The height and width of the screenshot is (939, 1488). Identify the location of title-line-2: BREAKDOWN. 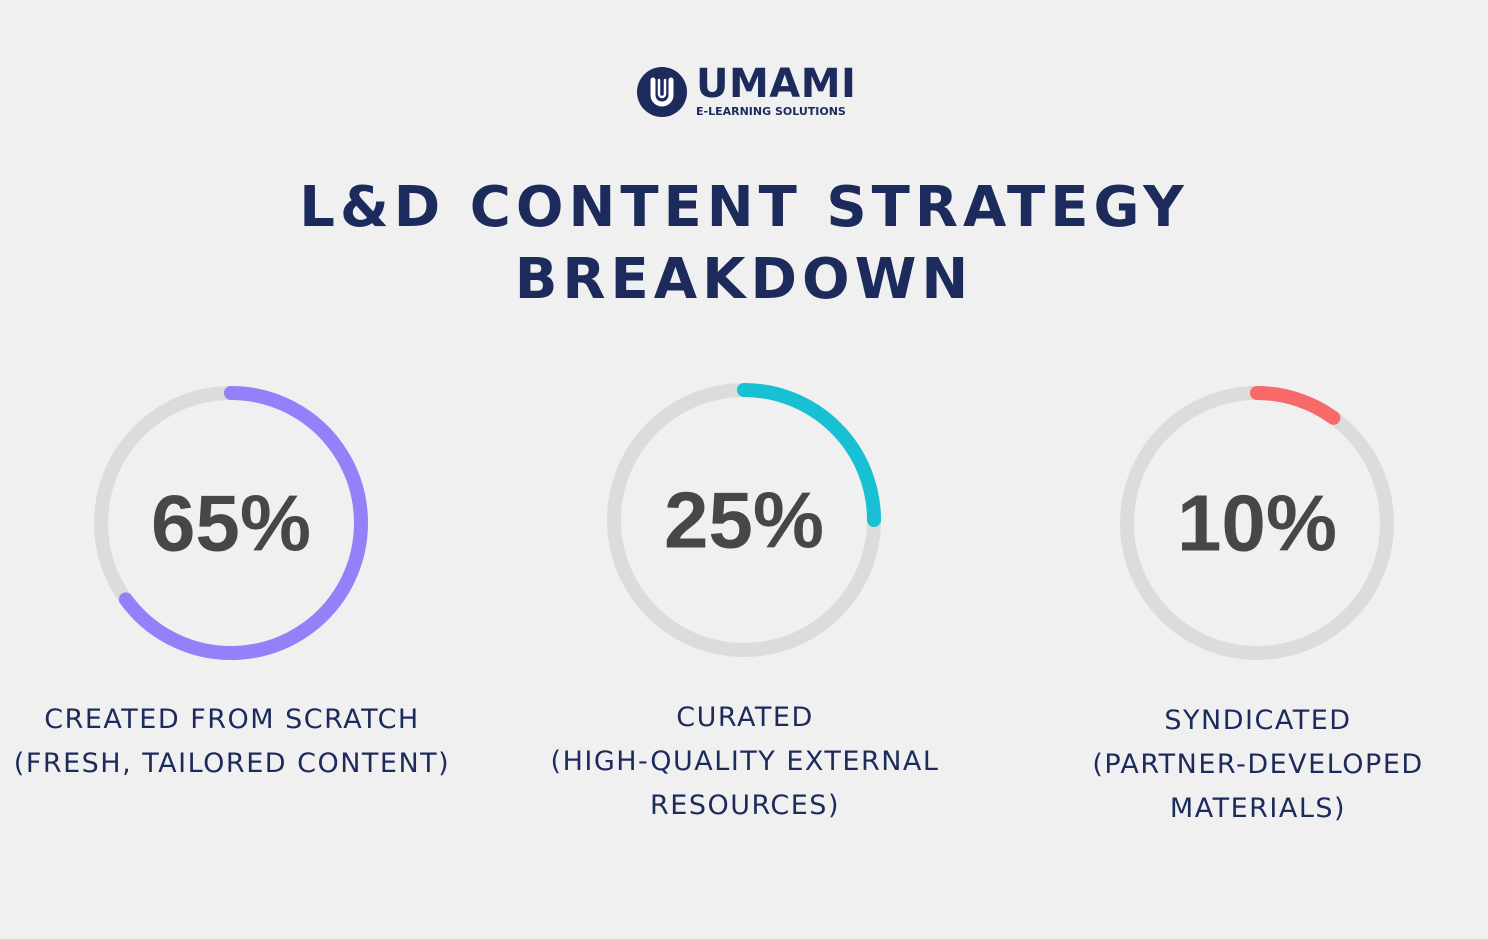
(744, 279).